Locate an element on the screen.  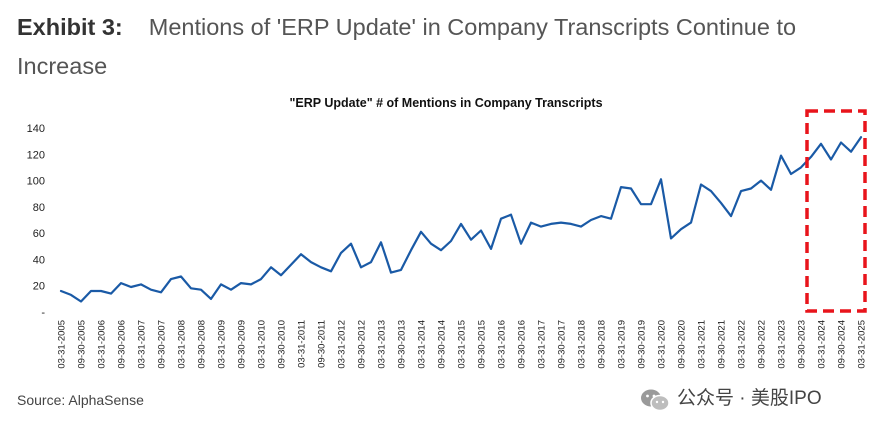
x-tick-label: 03-31-2012 is located at coordinates (342, 344).